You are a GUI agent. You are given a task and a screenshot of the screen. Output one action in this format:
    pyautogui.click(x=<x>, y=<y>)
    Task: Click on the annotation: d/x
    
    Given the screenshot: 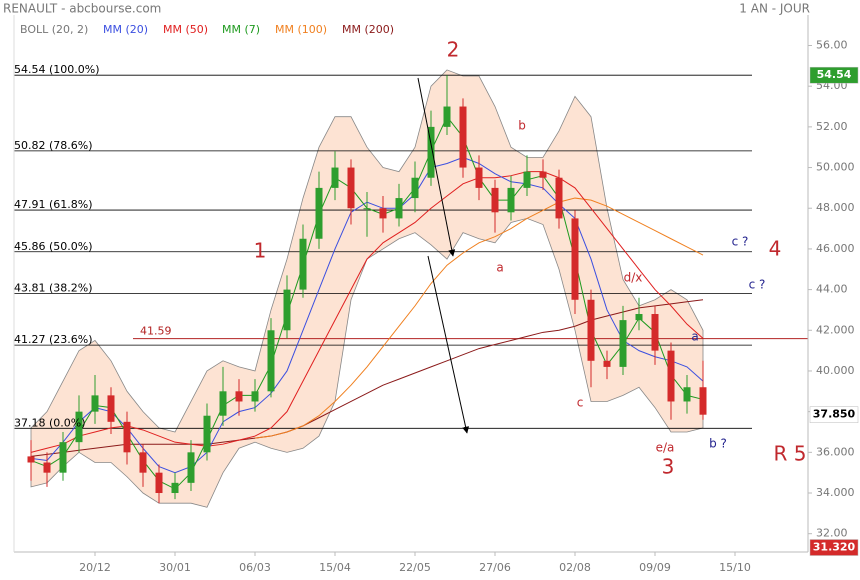 What is the action you would take?
    pyautogui.click(x=633, y=278)
    